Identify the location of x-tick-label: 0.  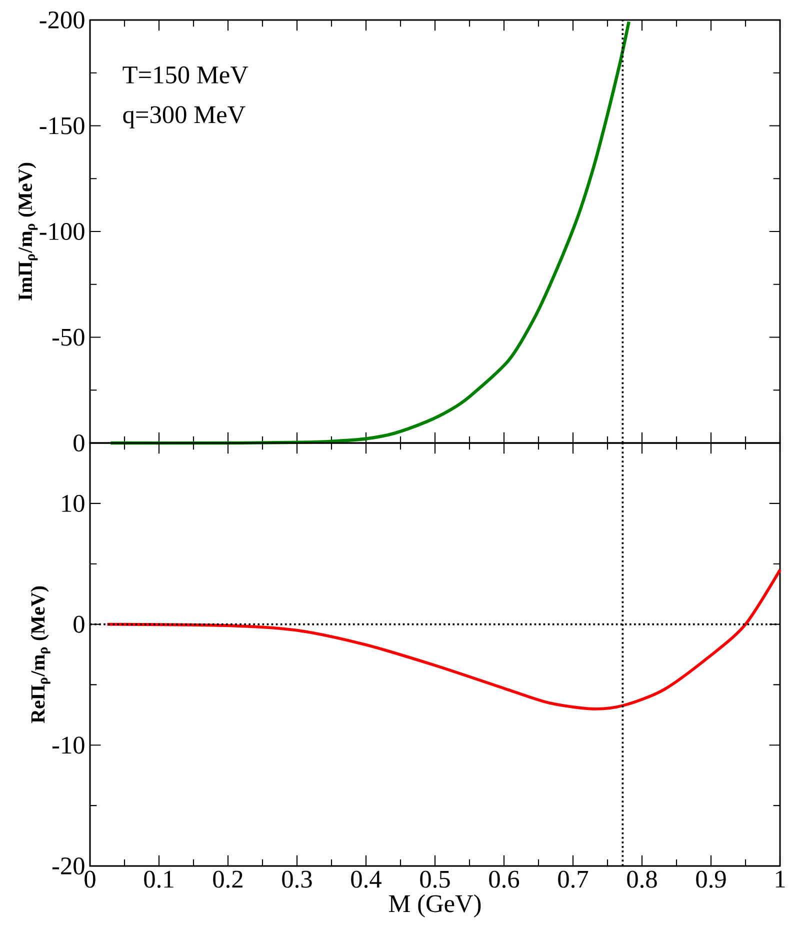
(90, 879).